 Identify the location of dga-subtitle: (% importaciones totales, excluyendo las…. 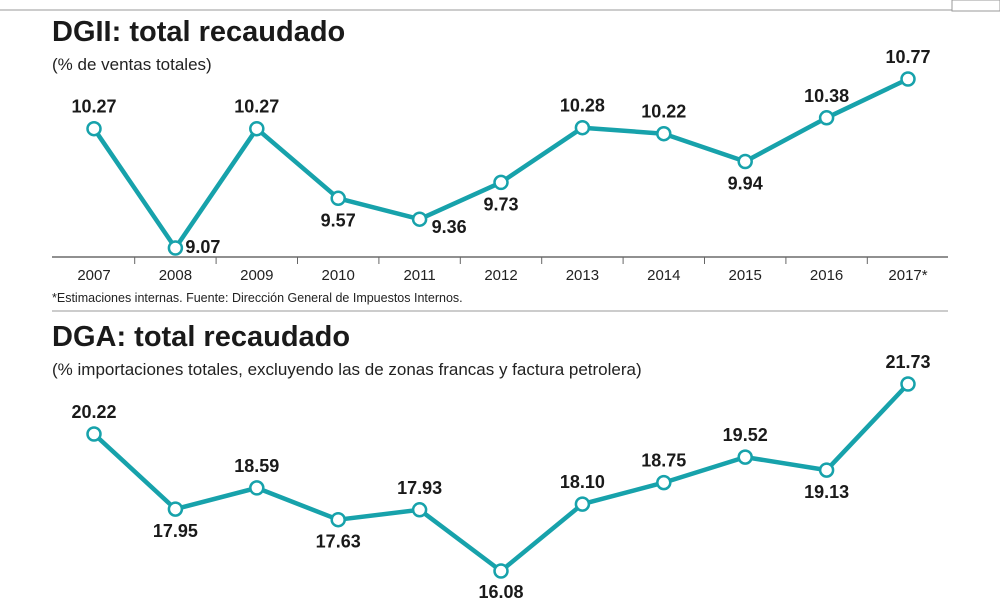
(347, 369).